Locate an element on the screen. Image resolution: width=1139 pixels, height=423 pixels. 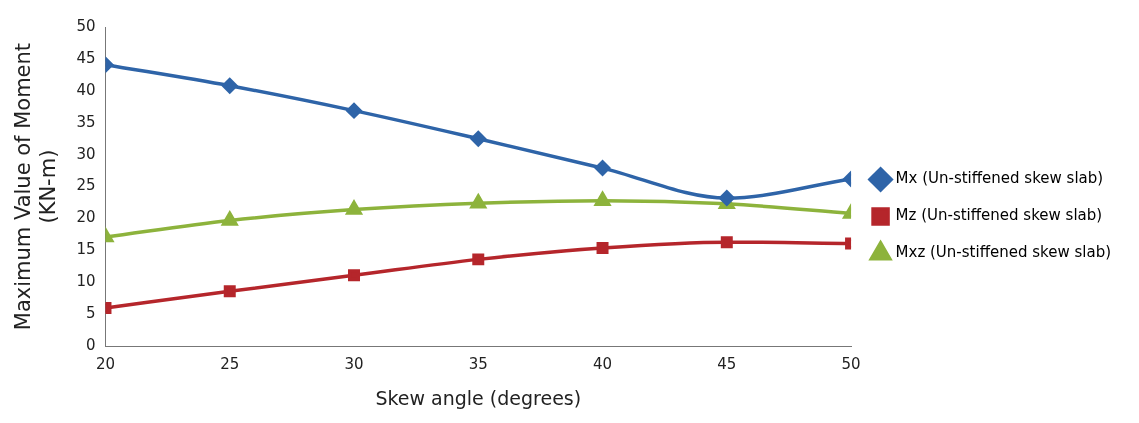
x-tick-label: 30 is located at coordinates (354, 364).